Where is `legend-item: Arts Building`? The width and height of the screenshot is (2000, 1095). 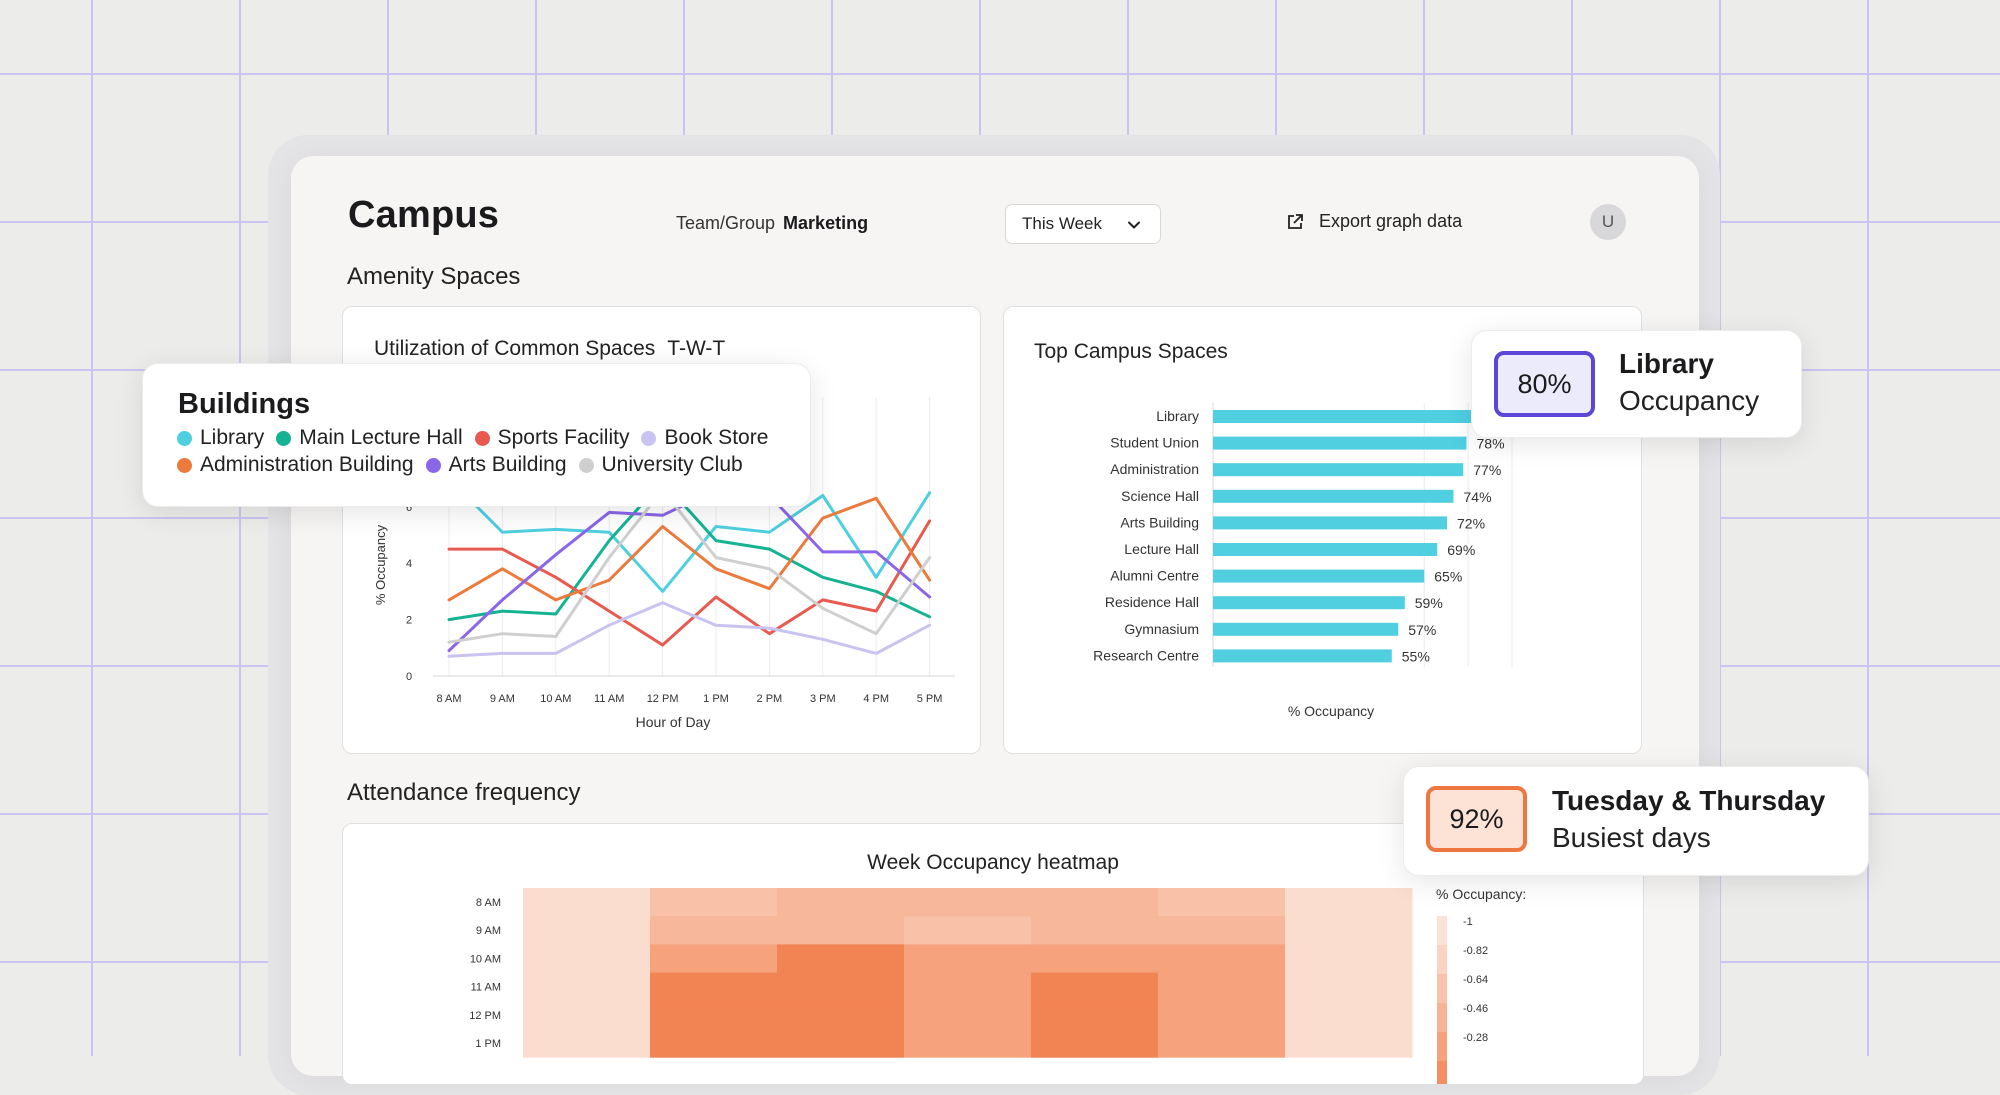
legend-item: Arts Building is located at coordinates (496, 465).